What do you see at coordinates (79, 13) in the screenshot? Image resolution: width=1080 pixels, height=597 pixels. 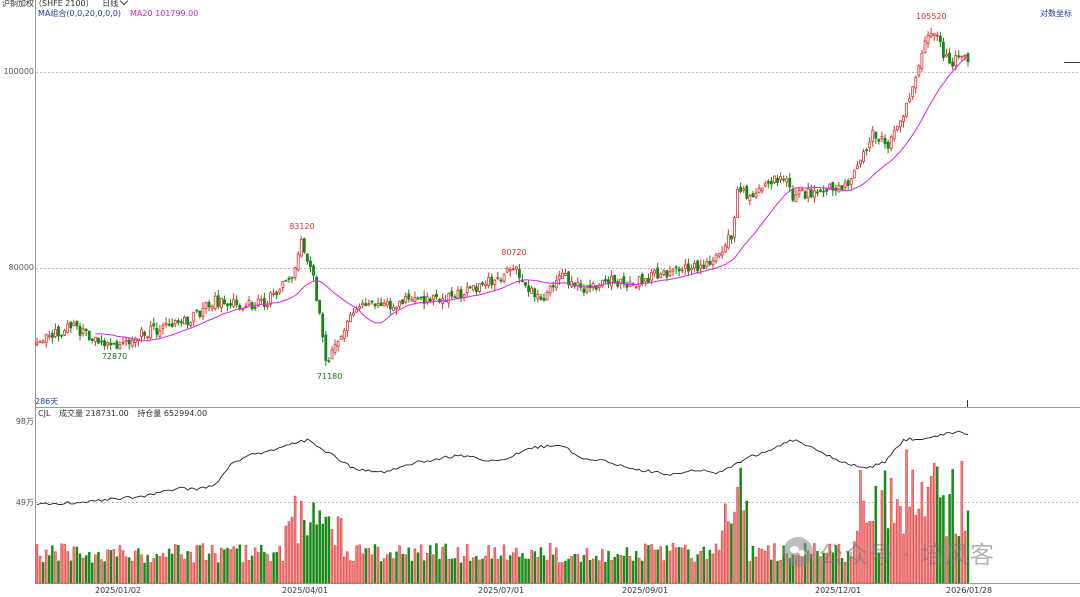 I see `ma-combo-label: MA组合(0,0,20,0,0,0)` at bounding box center [79, 13].